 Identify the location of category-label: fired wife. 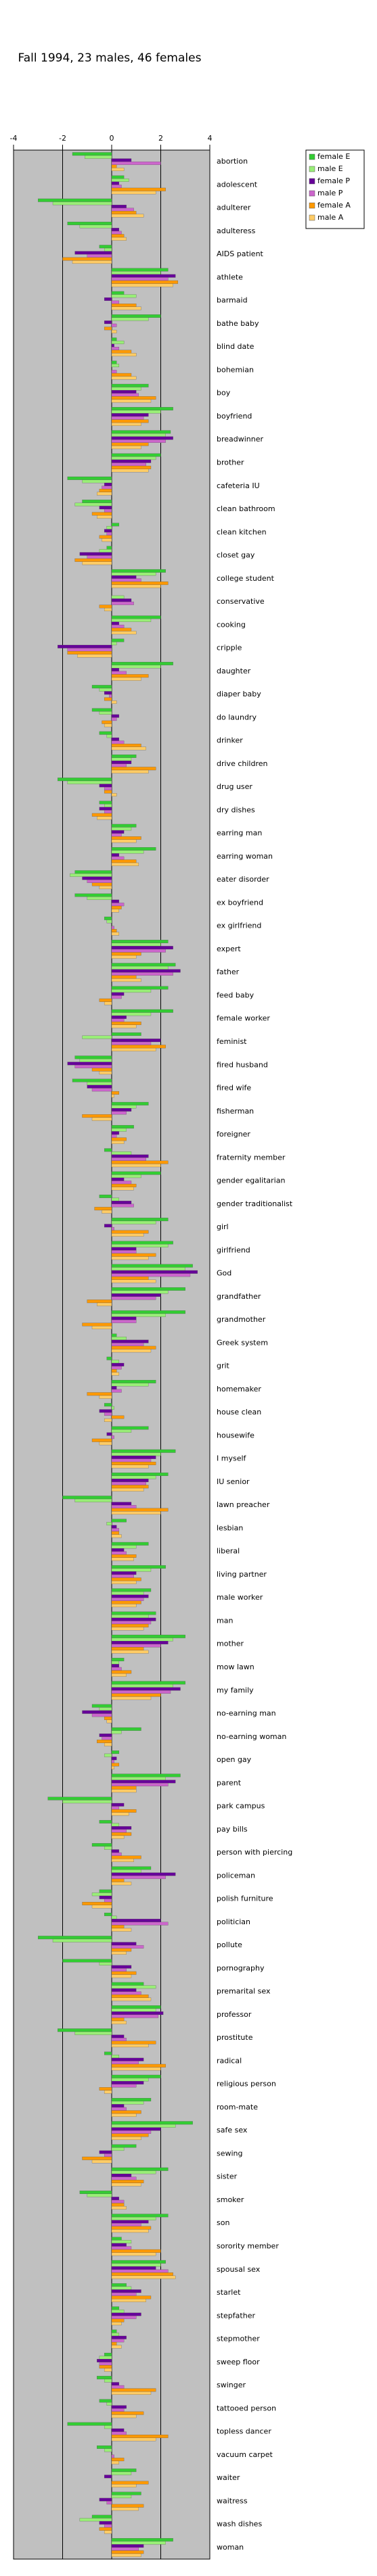
(234, 1088).